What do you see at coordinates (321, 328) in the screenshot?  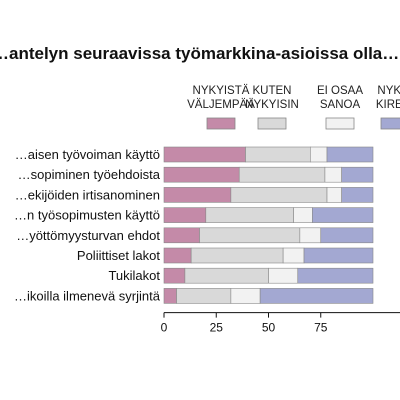 I see `x-tick-label: 75` at bounding box center [321, 328].